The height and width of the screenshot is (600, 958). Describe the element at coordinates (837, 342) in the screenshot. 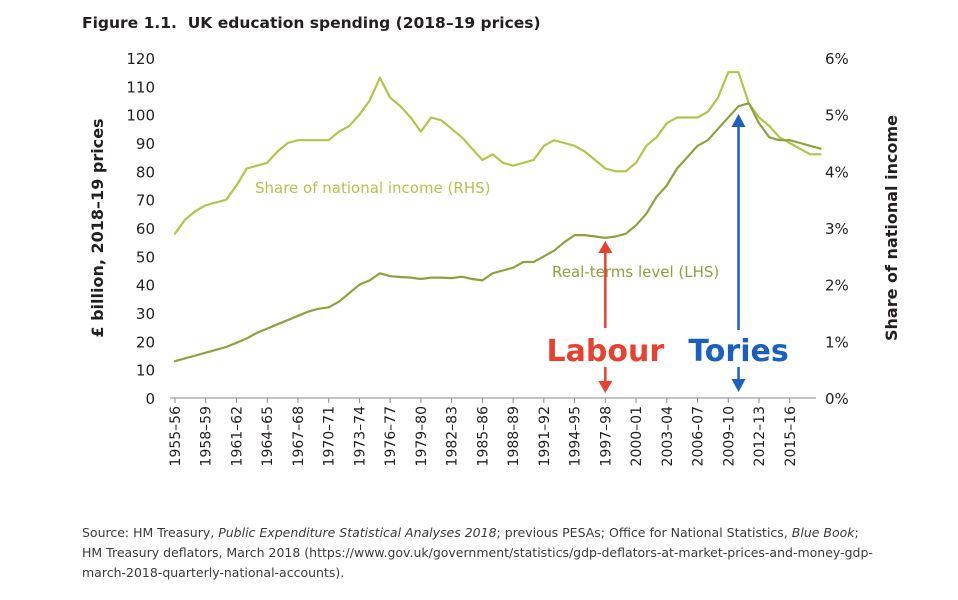

I see `y-right-tick-label: 1%` at that location.